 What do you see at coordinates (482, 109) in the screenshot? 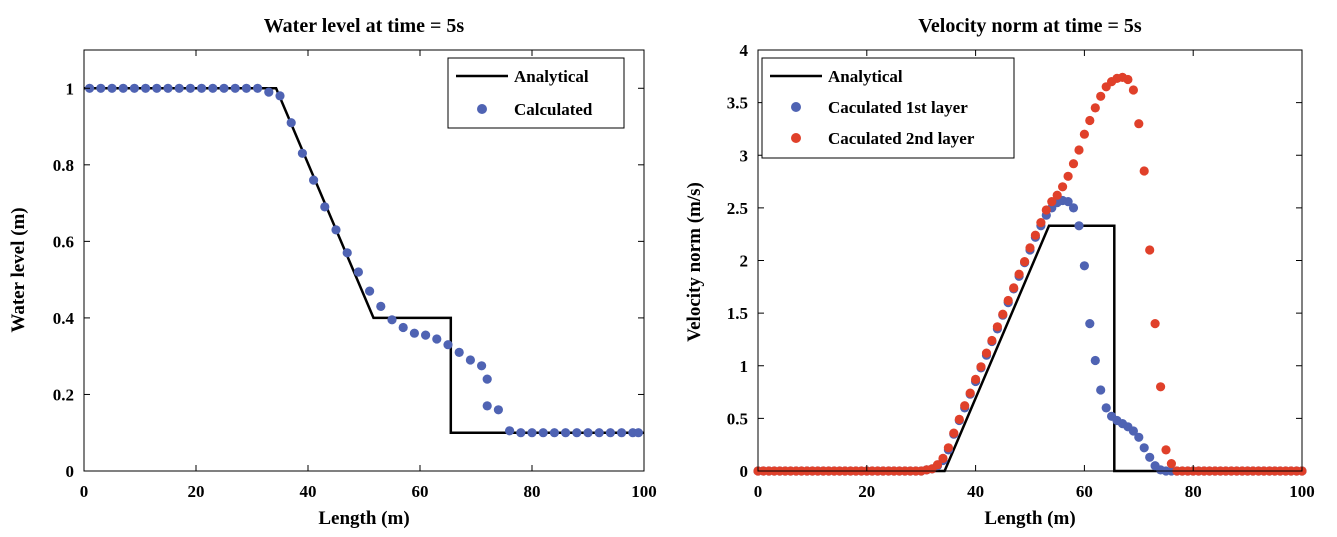
I see `legend-swatch-calculated` at bounding box center [482, 109].